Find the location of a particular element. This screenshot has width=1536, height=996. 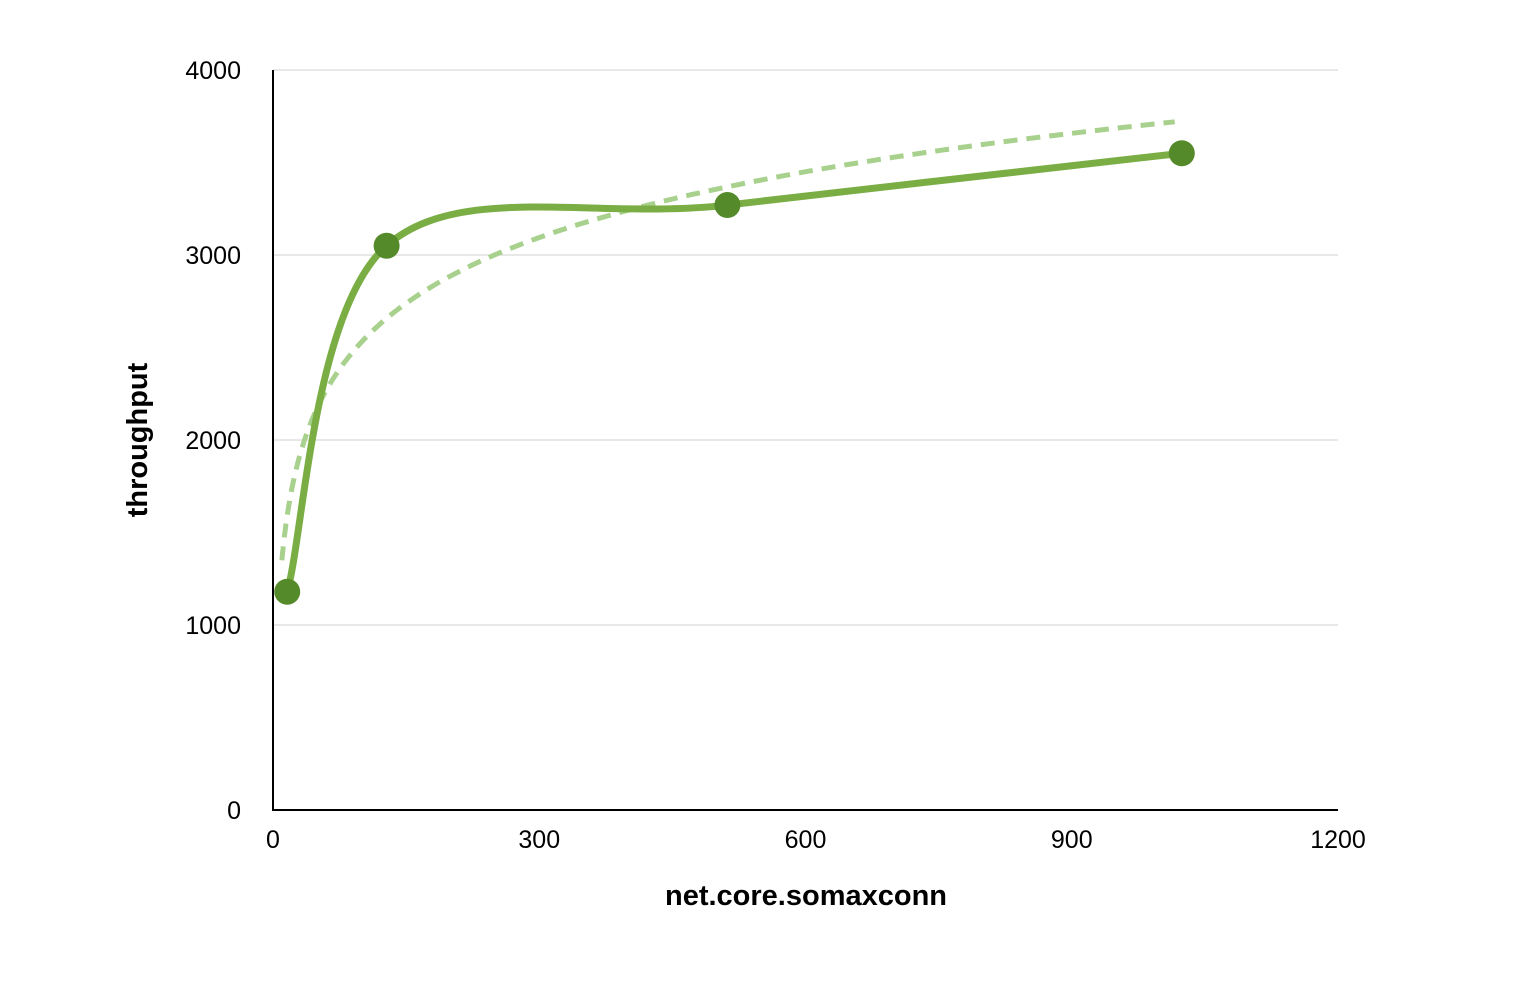

y-axis-title: throughput is located at coordinates (138, 439).